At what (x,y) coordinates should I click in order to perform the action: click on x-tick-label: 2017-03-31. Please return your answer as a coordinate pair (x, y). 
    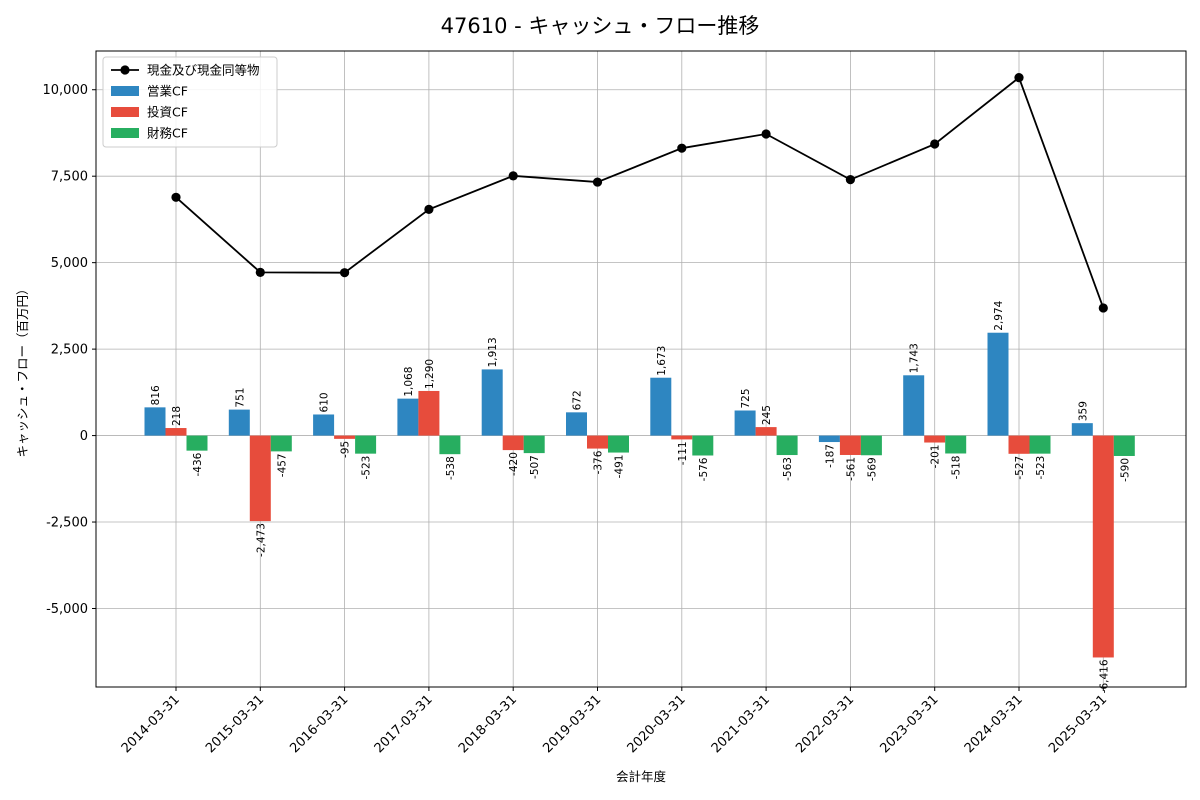
    Looking at the image, I should click on (404, 724).